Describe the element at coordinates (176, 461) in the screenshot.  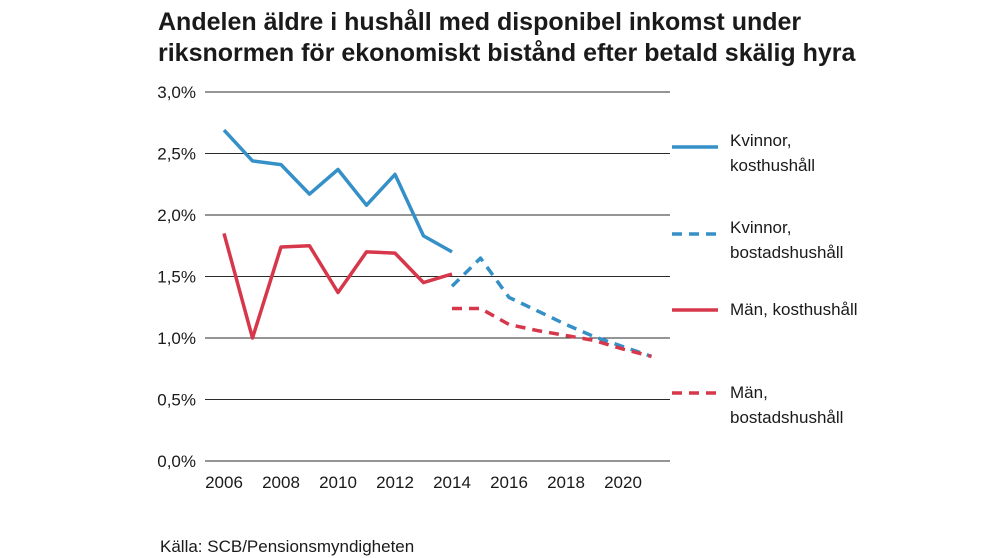
I see `y-tick-label: 0,0%` at that location.